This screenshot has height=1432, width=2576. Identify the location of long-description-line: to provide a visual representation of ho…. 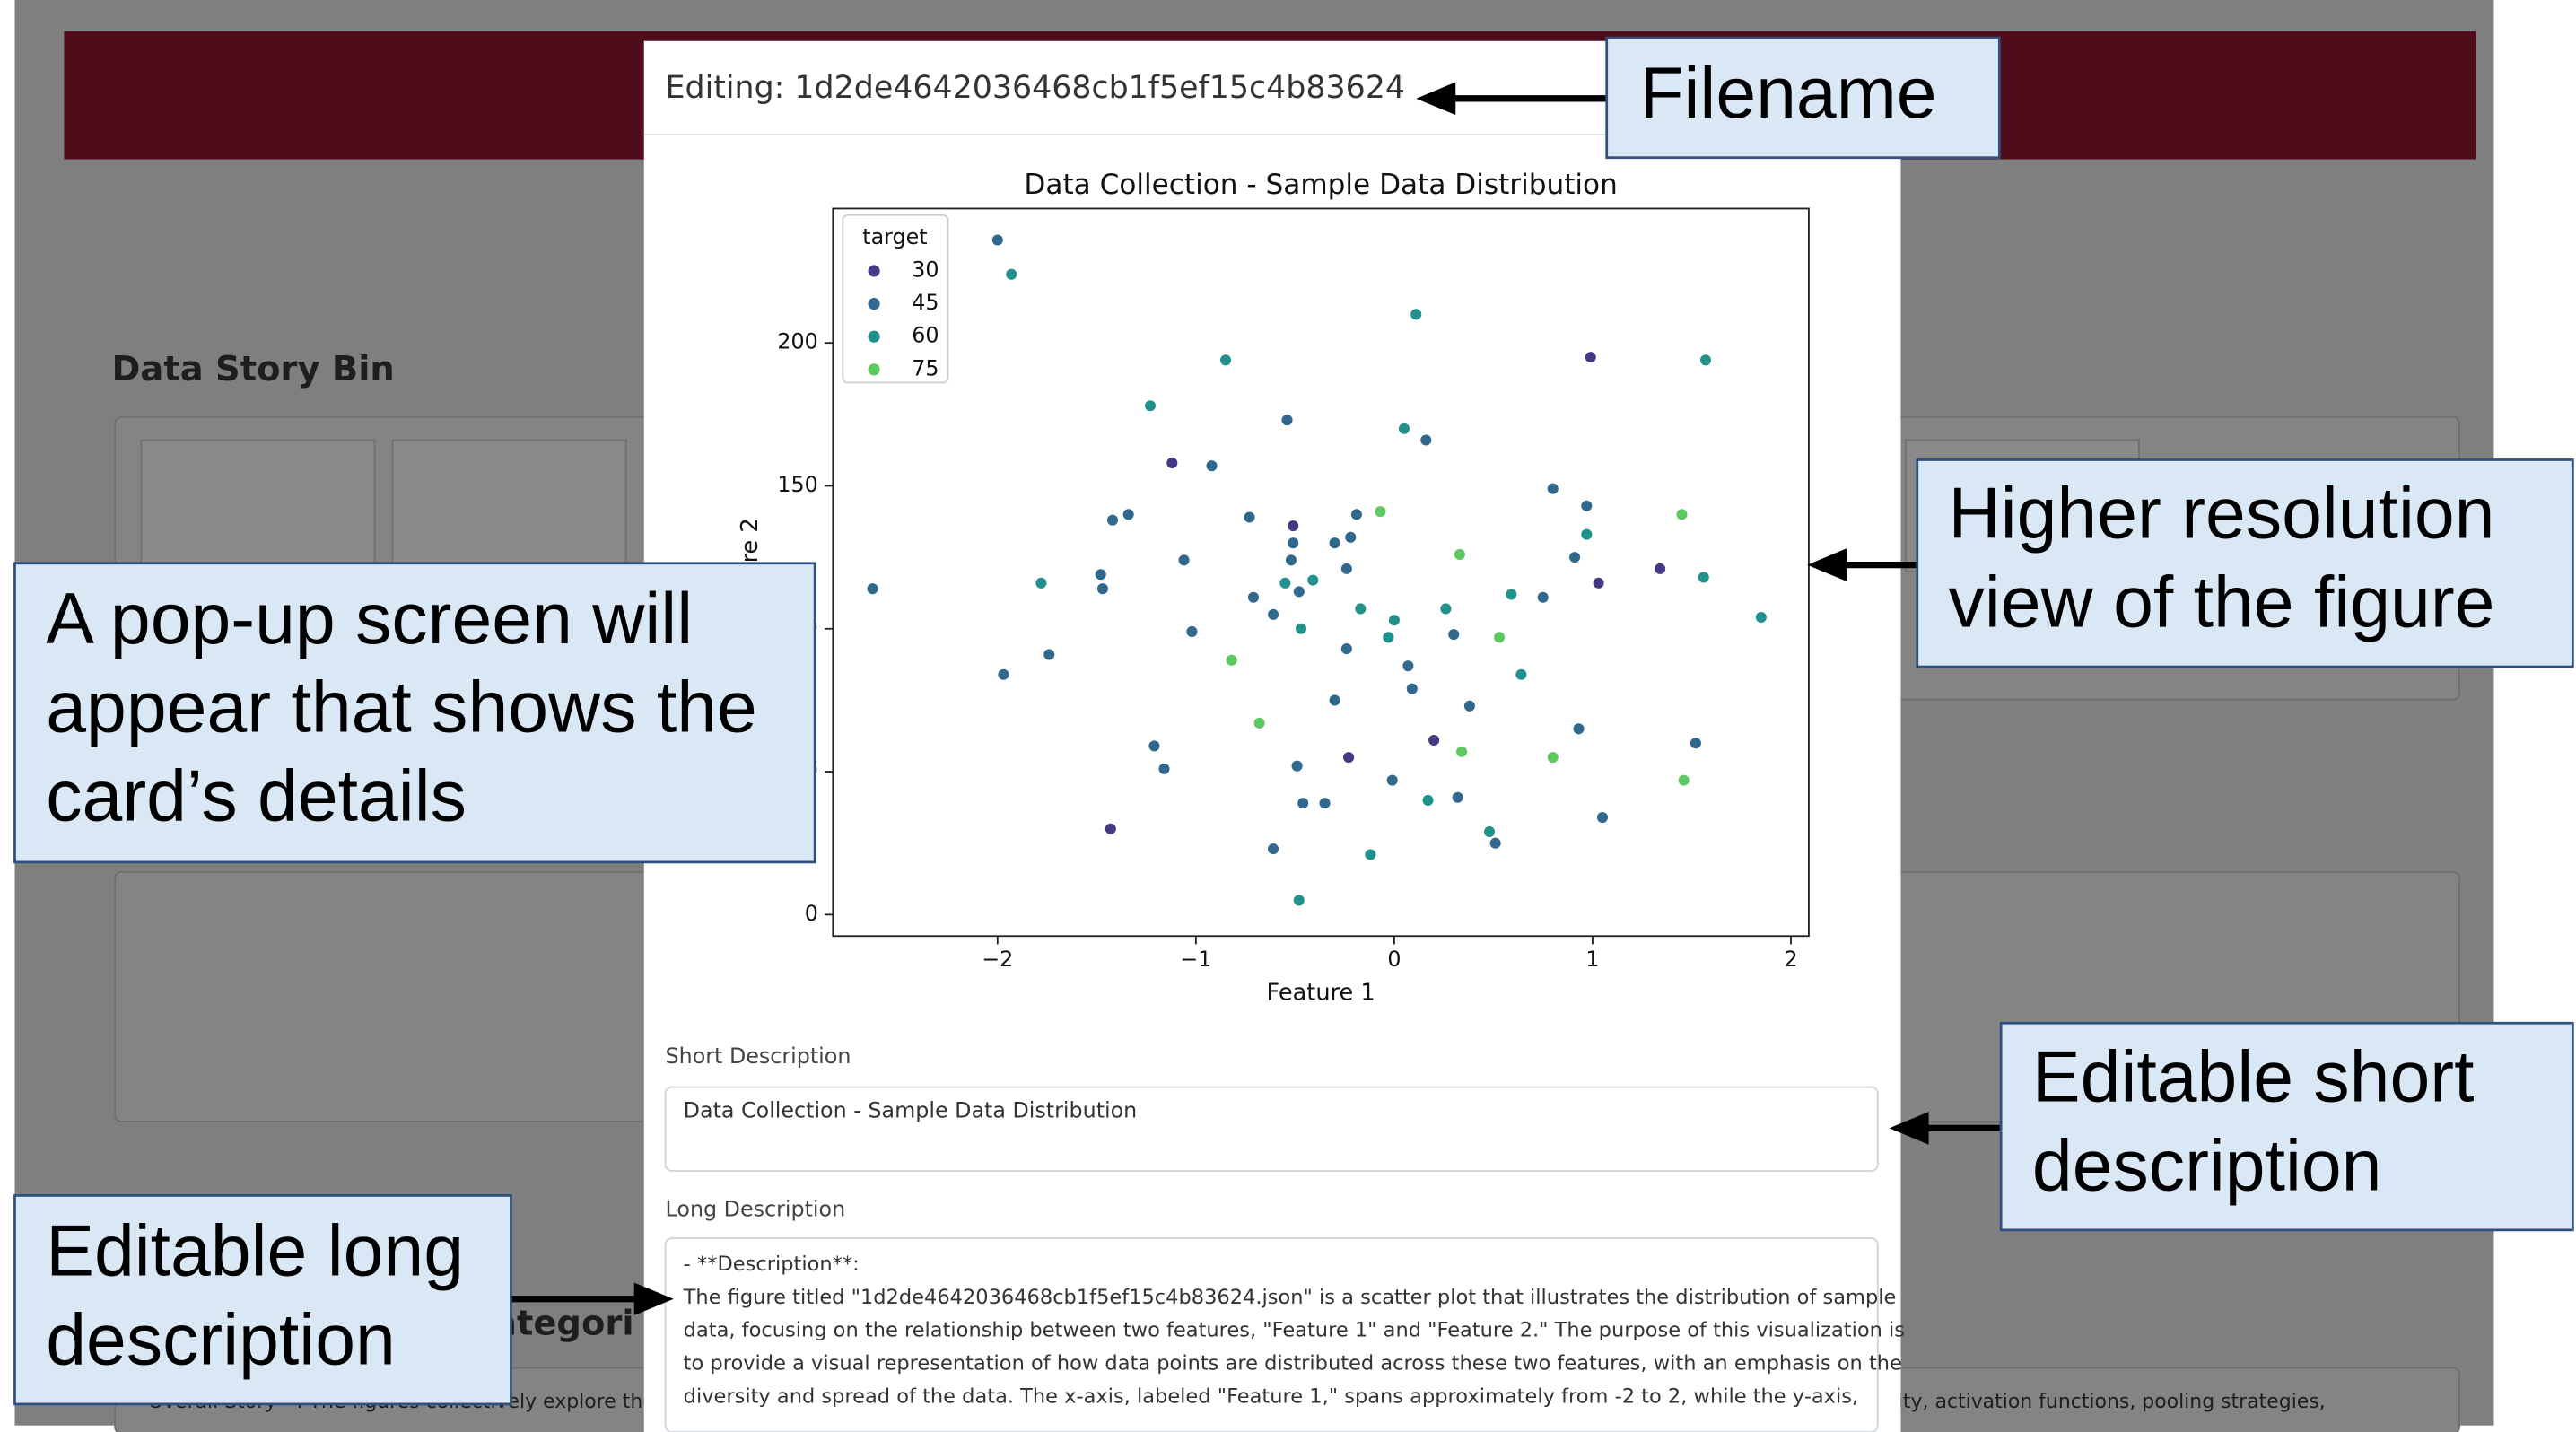
(1293, 1363).